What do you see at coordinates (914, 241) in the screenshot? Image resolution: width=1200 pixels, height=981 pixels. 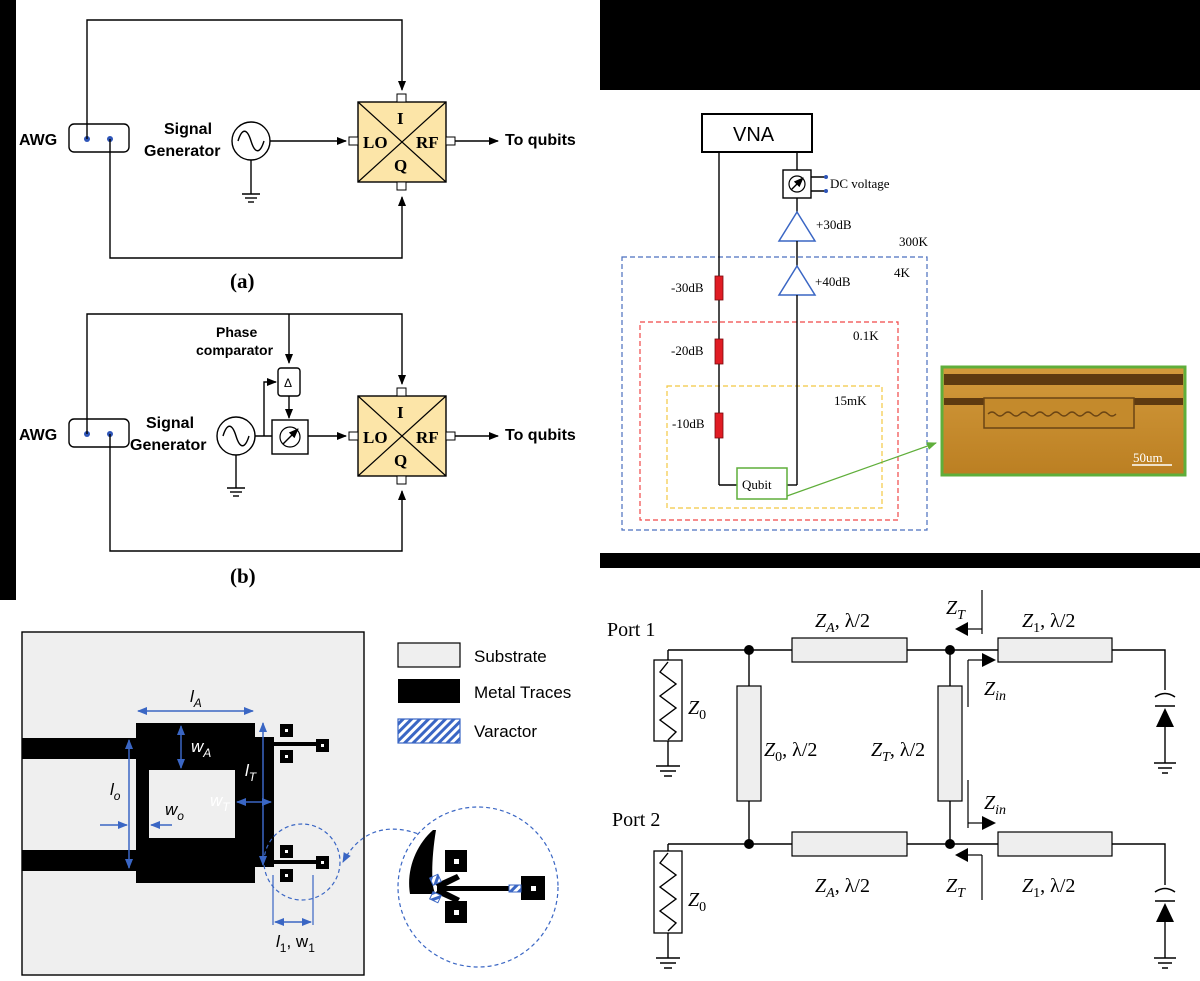 I see `temp-300k: 300K` at bounding box center [914, 241].